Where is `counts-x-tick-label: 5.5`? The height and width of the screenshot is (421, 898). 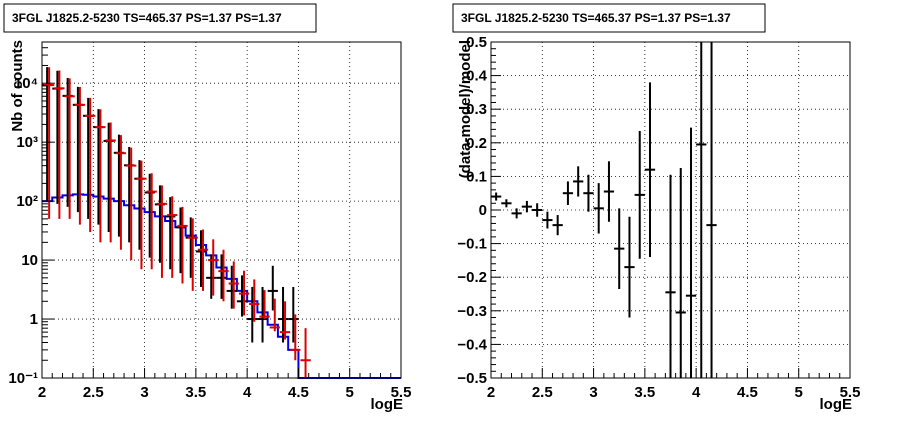 counts-x-tick-label: 5.5 is located at coordinates (401, 392).